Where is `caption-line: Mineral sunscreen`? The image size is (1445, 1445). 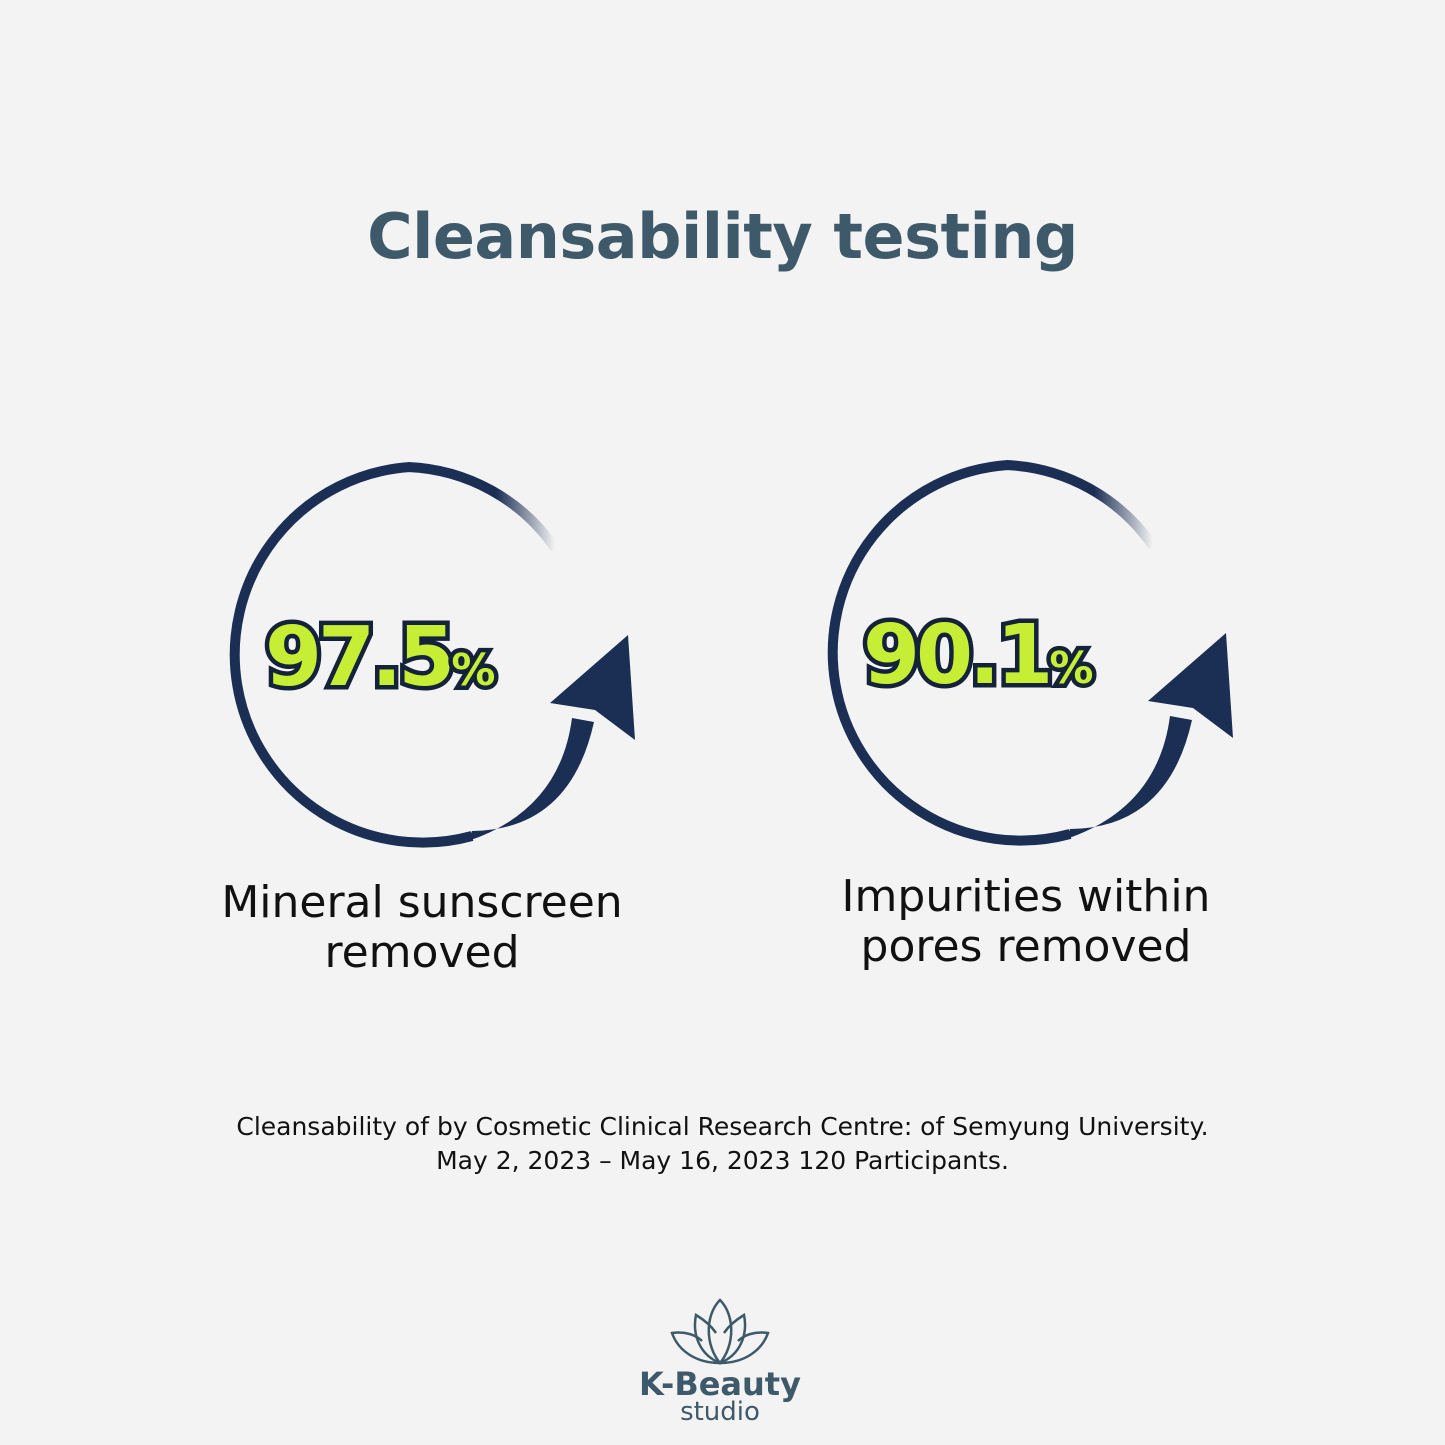 caption-line: Mineral sunscreen is located at coordinates (422, 902).